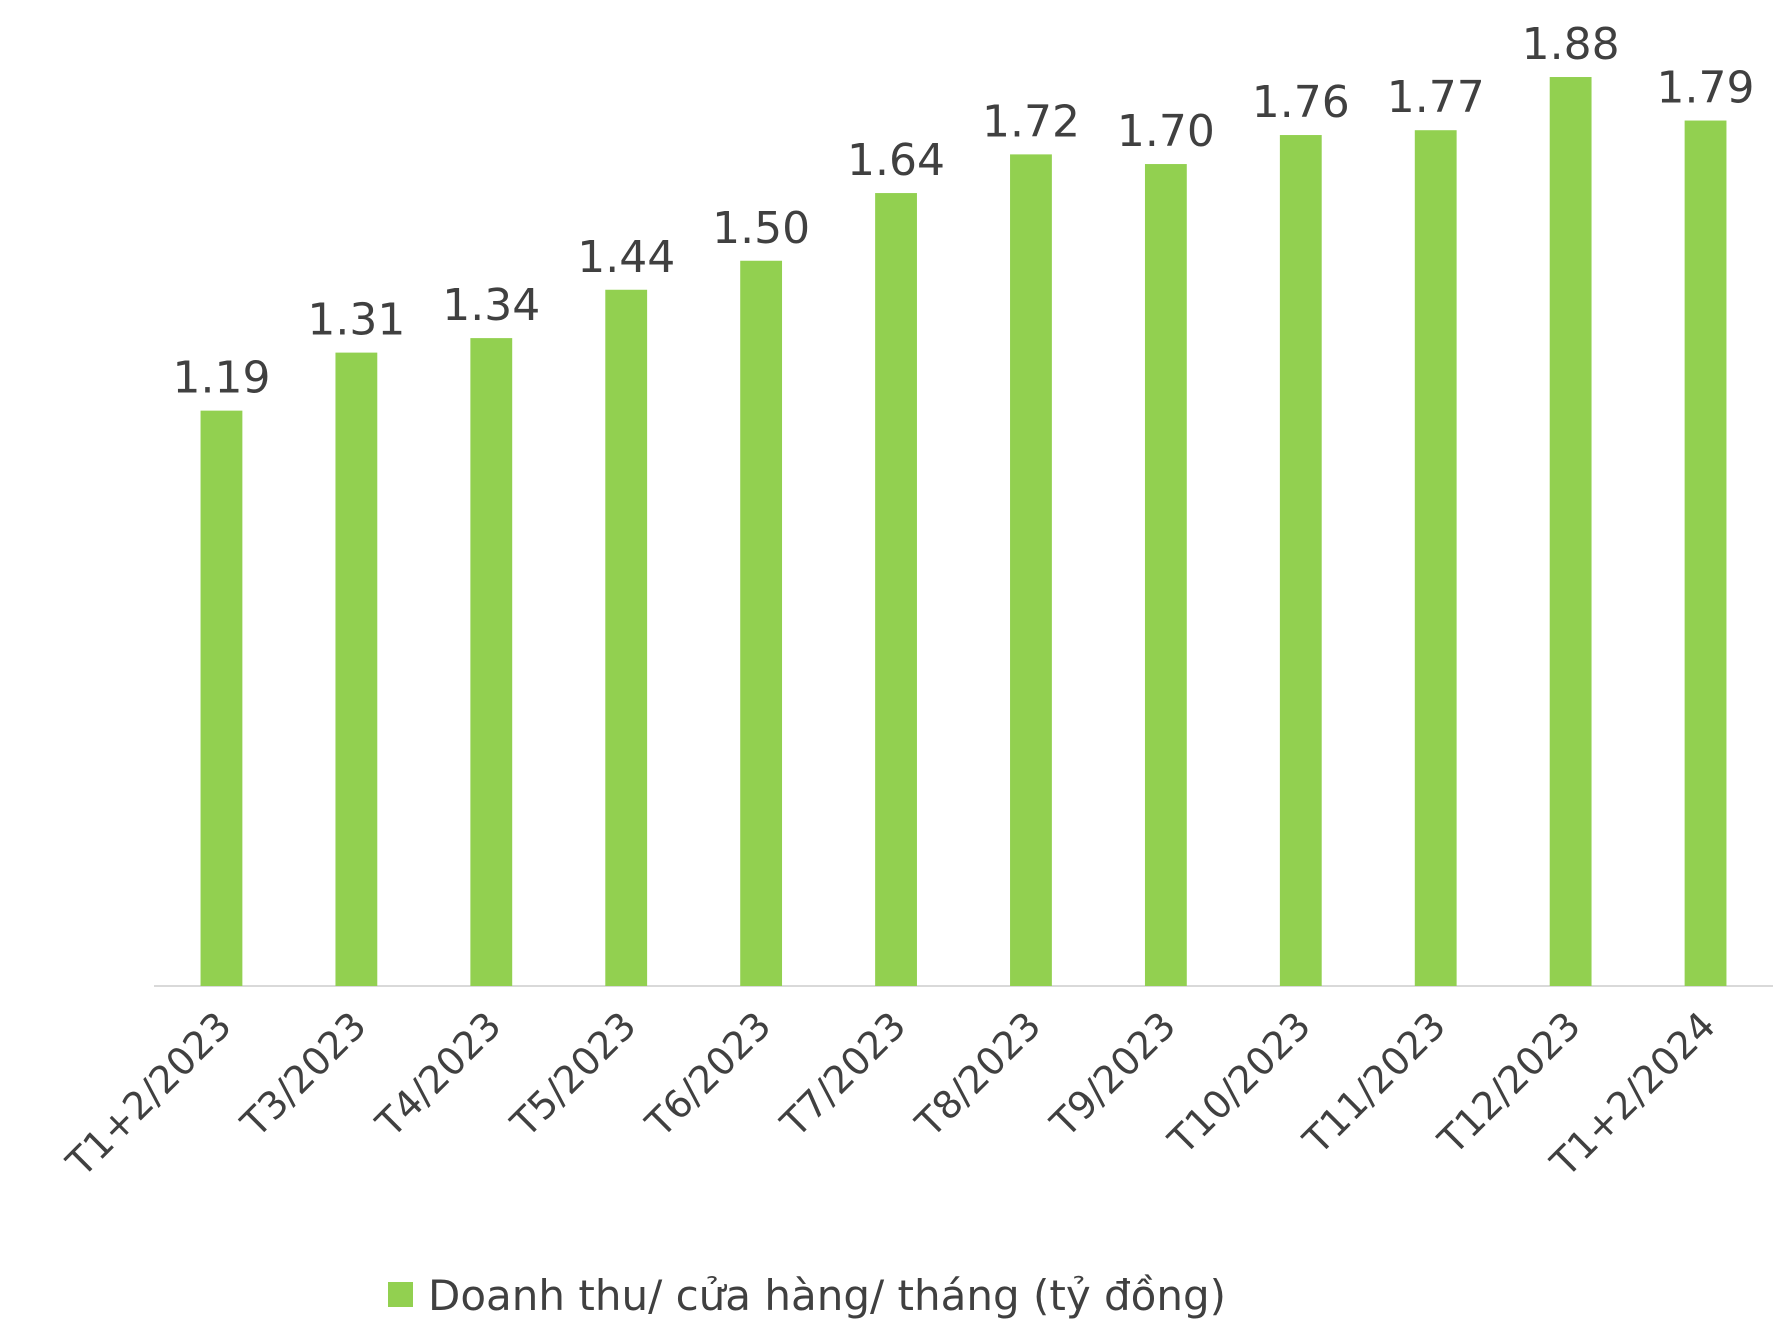  Describe the element at coordinates (1031, 121) in the screenshot. I see `data-label: 1.72` at that location.